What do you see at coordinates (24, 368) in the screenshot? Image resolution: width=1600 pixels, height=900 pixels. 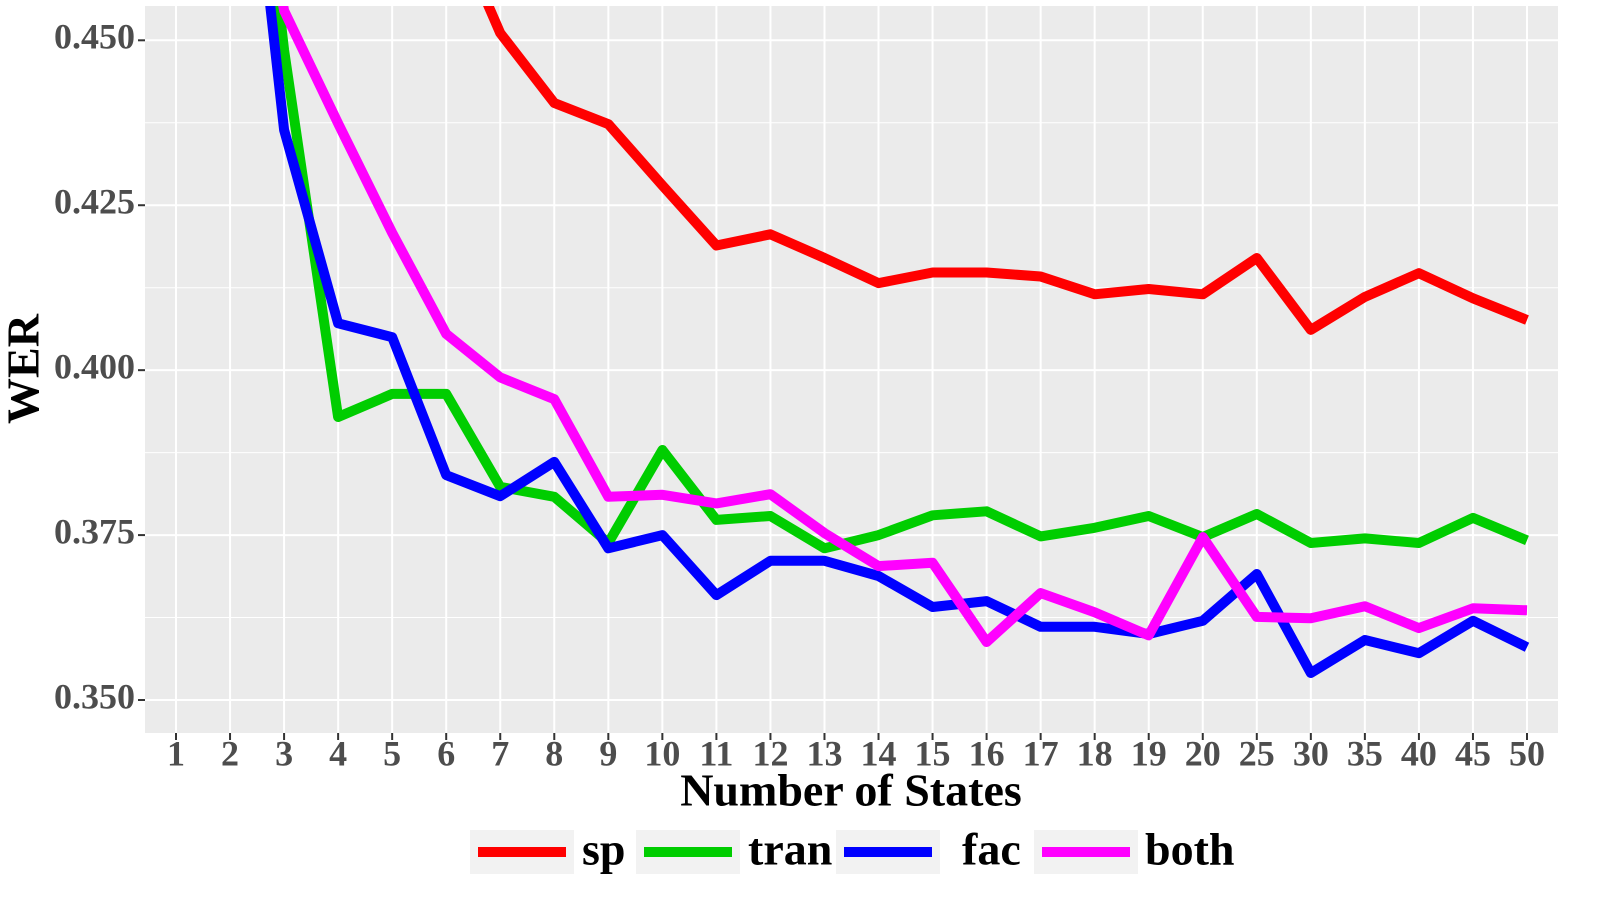 I see `y-axis-title: WER` at bounding box center [24, 368].